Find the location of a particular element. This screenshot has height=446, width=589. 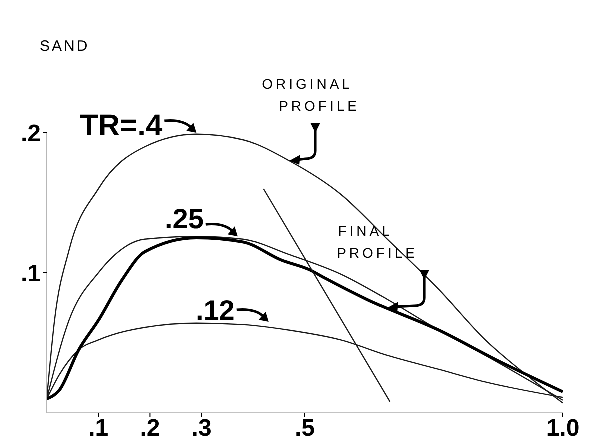

x-tick-label: .2 is located at coordinates (150, 428).